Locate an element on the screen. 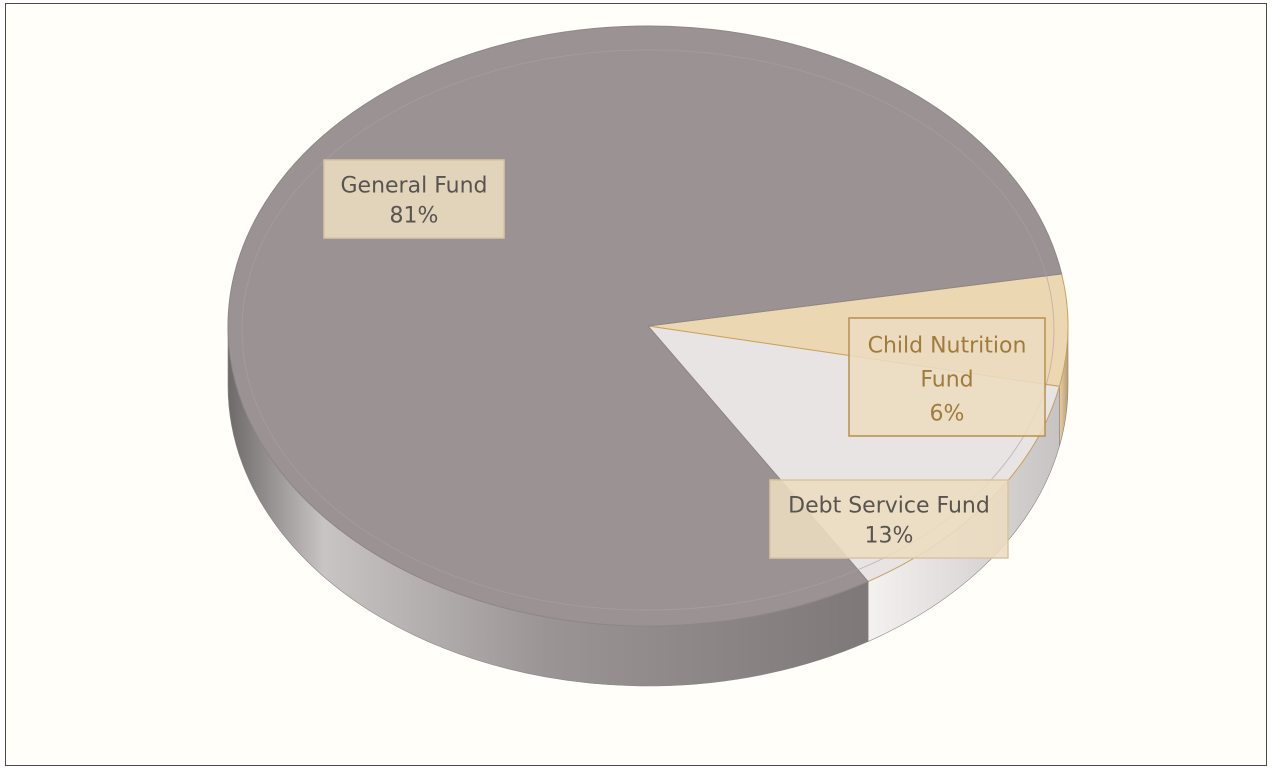 The height and width of the screenshot is (769, 1272). data-label-name: Debt Service Fund is located at coordinates (889, 505).